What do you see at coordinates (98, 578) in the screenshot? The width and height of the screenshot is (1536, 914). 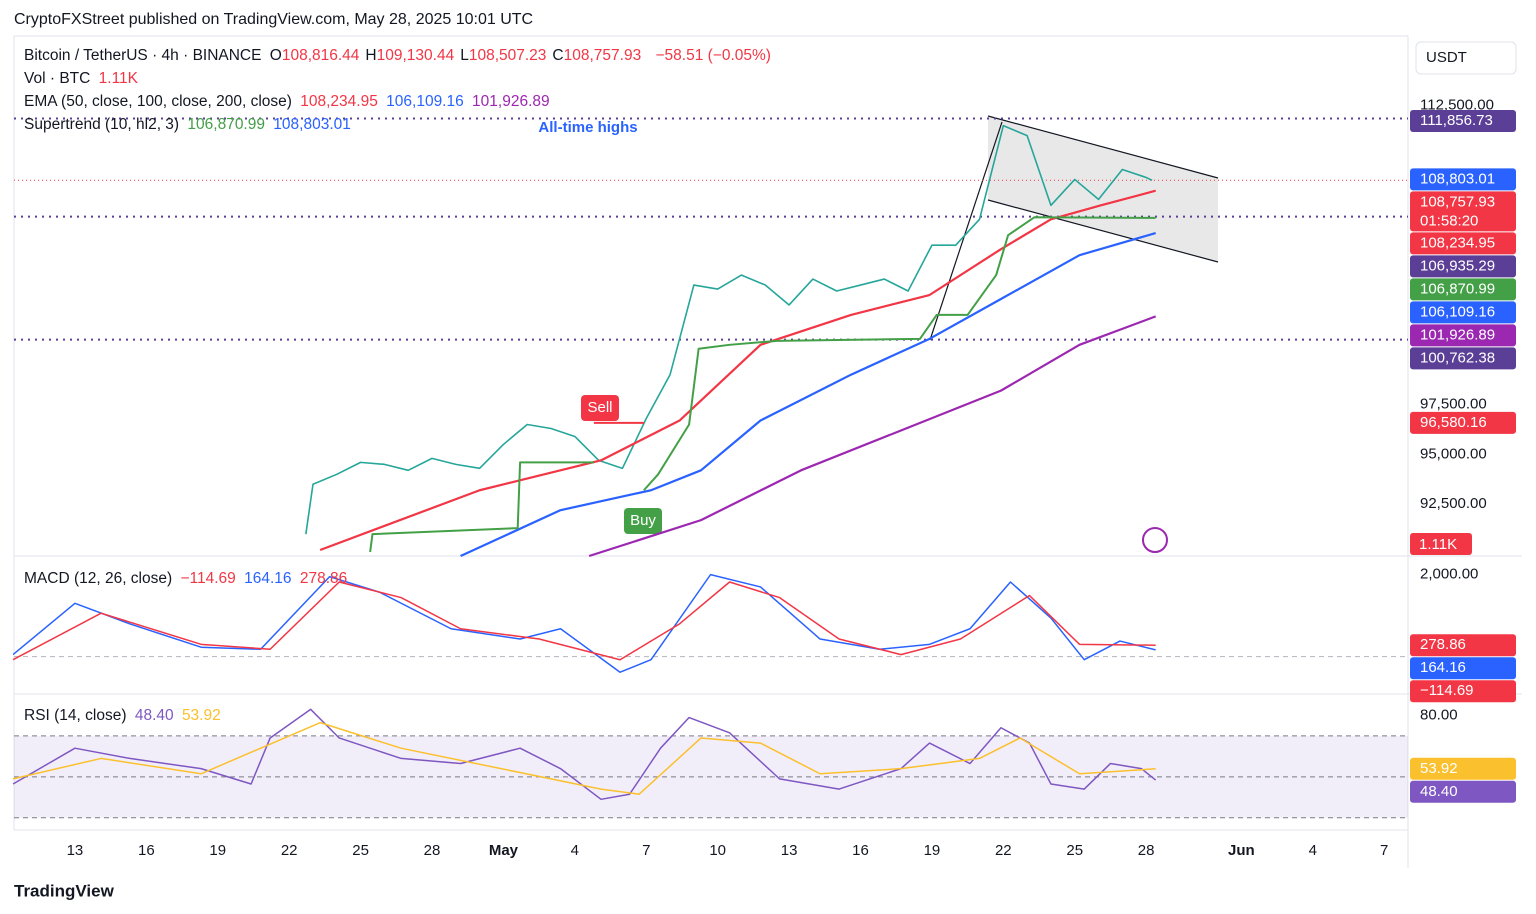 I see `macd-name: MACD (12, 26, close)` at bounding box center [98, 578].